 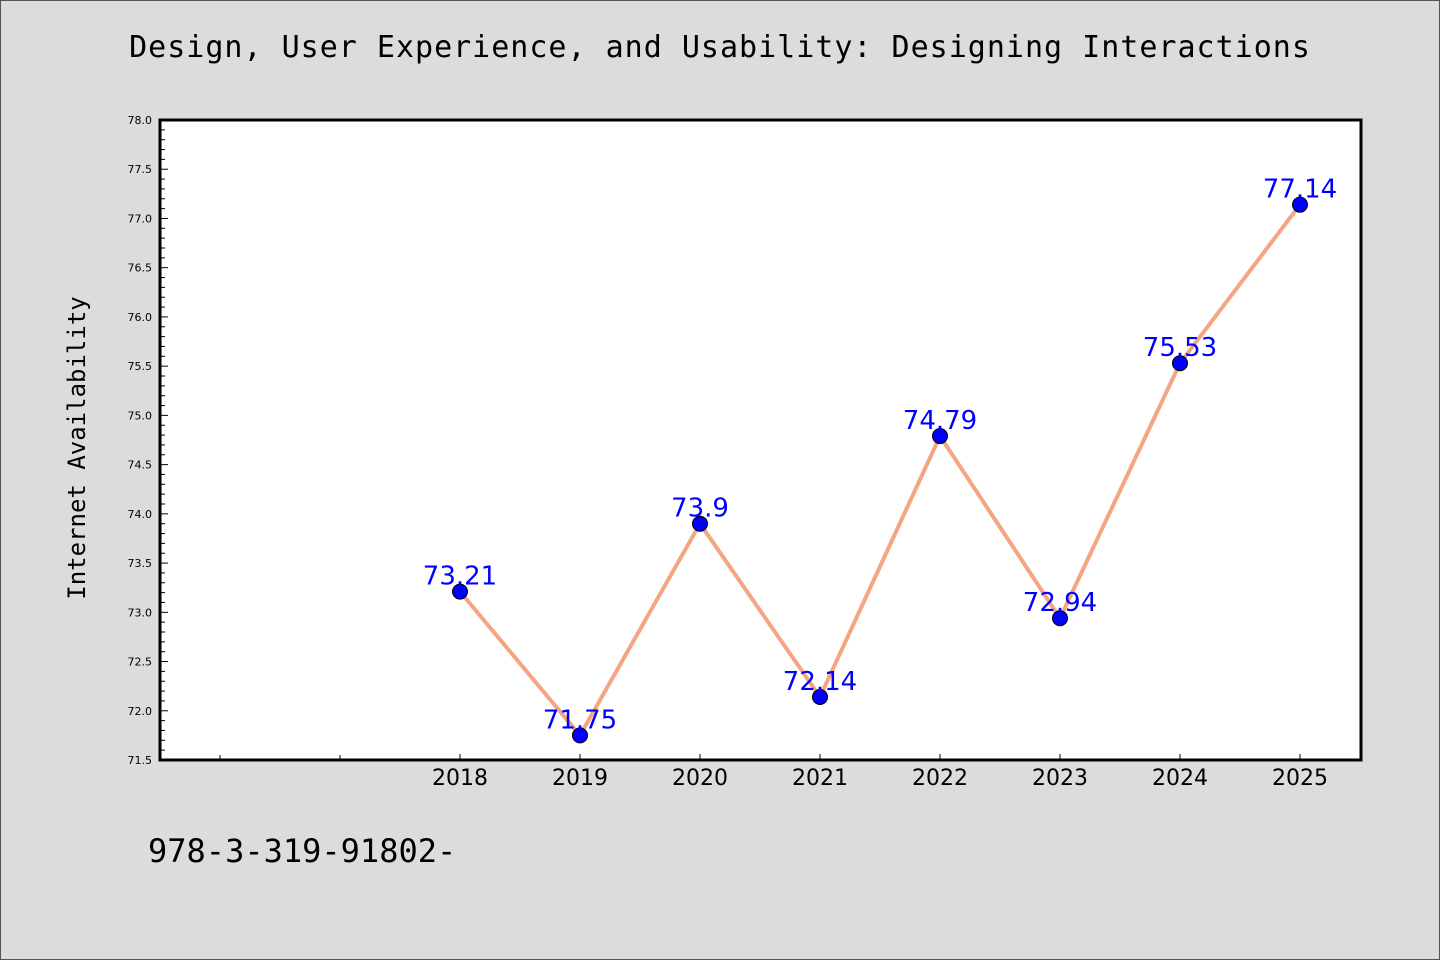 What do you see at coordinates (580, 778) in the screenshot?
I see `x-tick-label: 2019` at bounding box center [580, 778].